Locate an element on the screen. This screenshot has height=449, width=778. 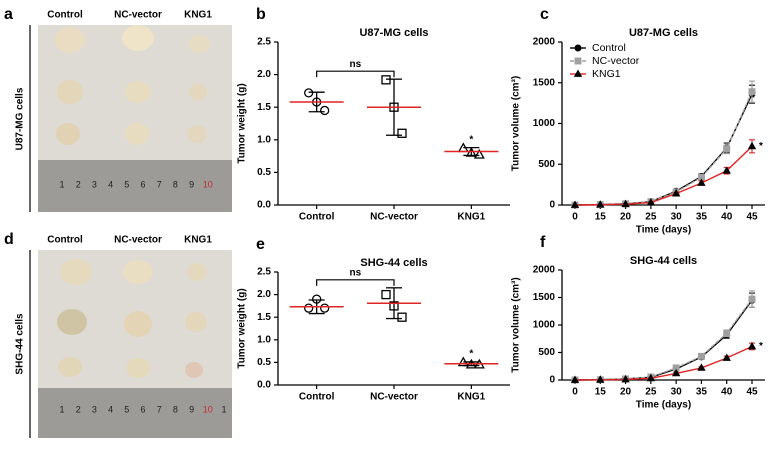
ruler-digit: 6 is located at coordinates (142, 184).